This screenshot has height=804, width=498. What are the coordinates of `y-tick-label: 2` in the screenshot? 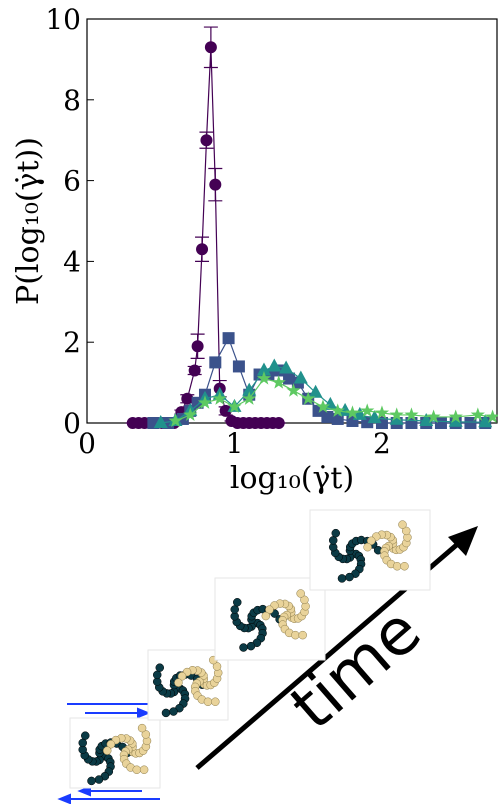 It's located at (72, 342).